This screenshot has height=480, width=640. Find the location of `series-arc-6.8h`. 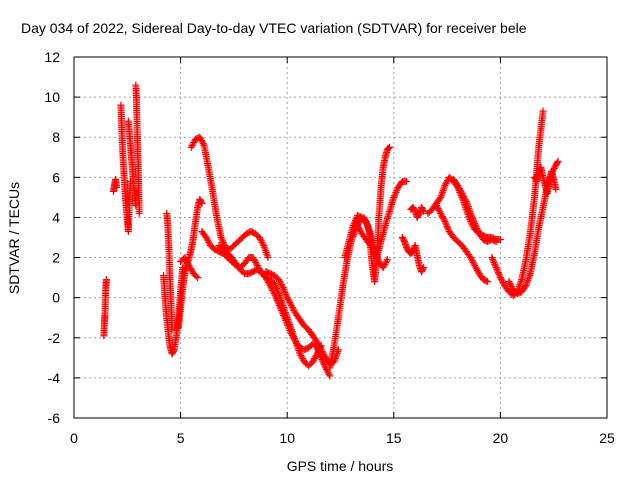

series-arc-6.8h is located at coordinates (274, 311).